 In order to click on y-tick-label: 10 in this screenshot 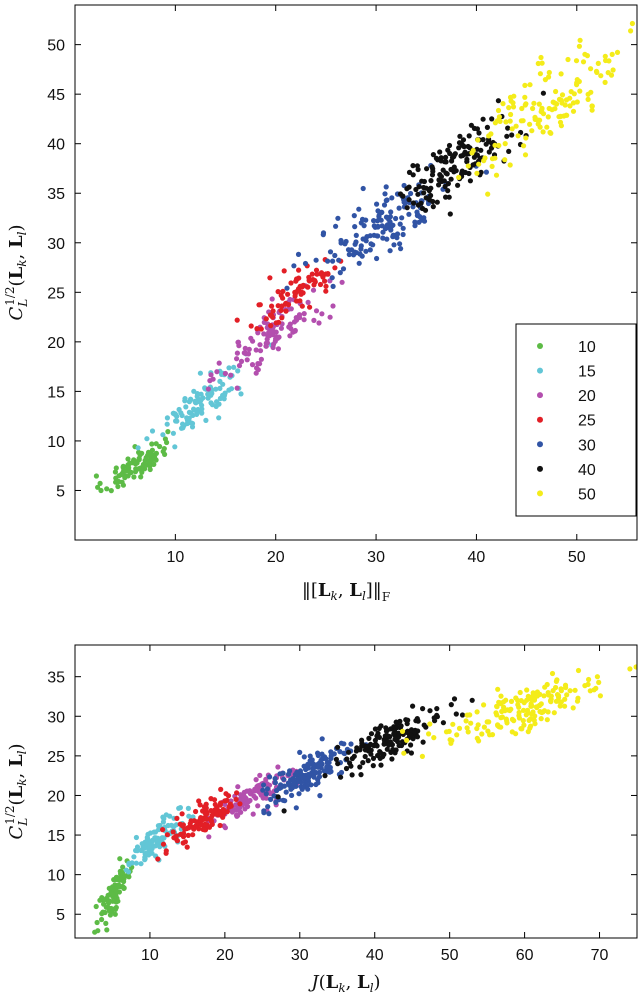, I will do `click(56, 442)`.